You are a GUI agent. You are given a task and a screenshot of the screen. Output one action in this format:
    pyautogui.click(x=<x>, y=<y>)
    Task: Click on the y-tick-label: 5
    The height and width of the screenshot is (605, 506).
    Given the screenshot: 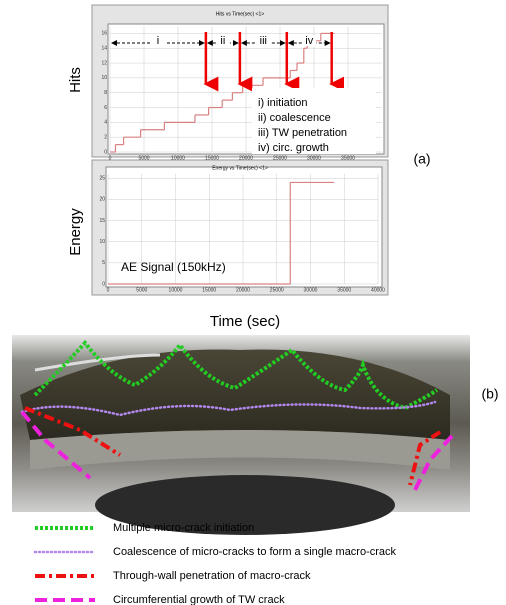 What is the action you would take?
    pyautogui.click(x=103, y=263)
    